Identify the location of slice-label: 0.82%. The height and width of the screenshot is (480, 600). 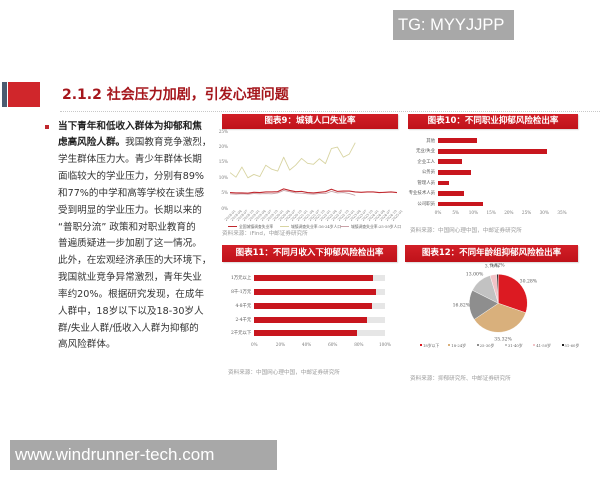
(497, 266).